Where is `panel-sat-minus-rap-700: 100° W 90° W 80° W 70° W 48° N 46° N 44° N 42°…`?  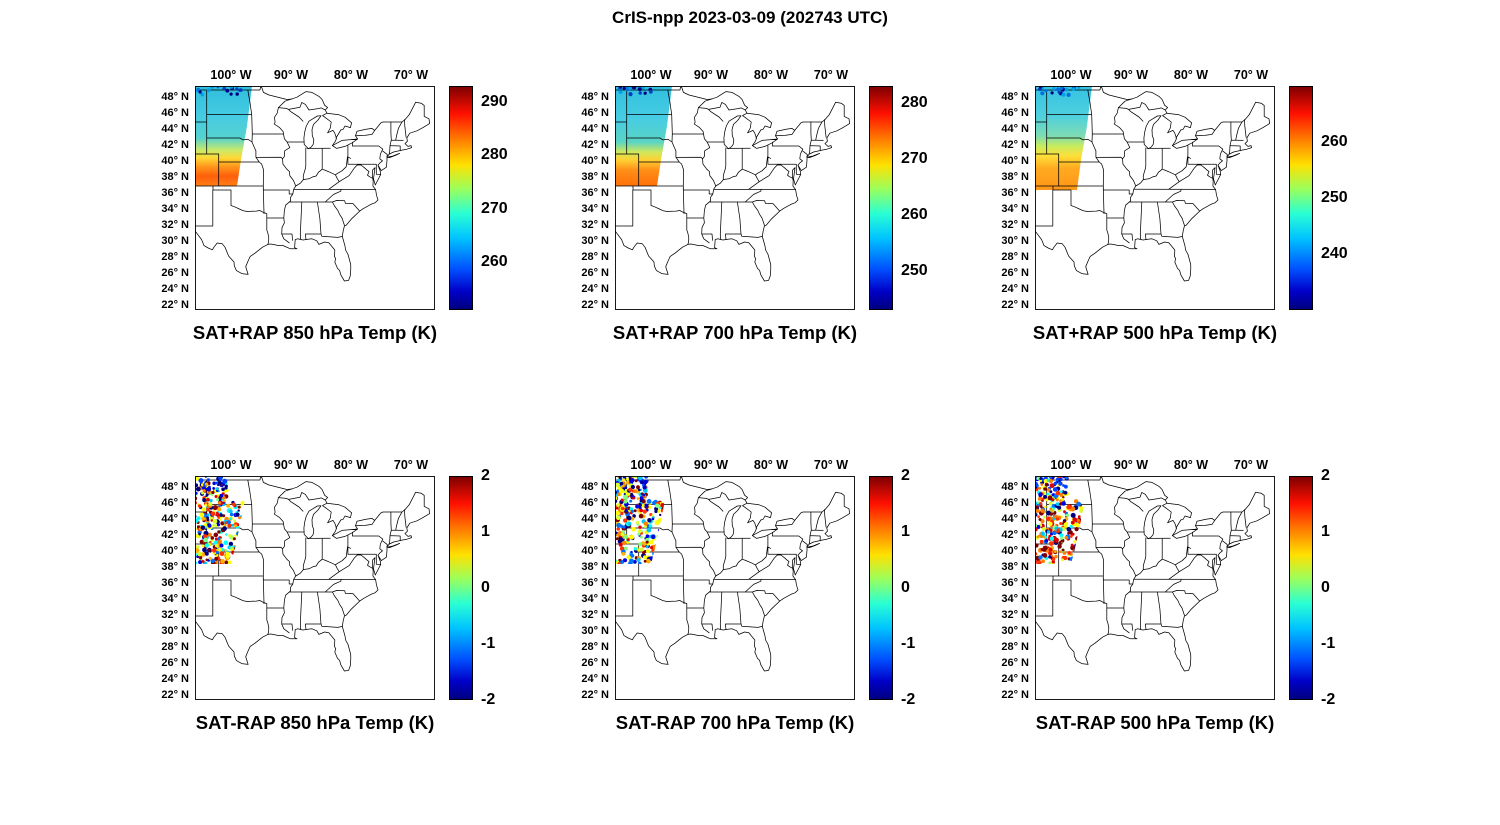 panel-sat-minus-rap-700: 100° W 90° W 80° W 70° W 48° N 46° N 44° N 42°… is located at coordinates (775, 613).